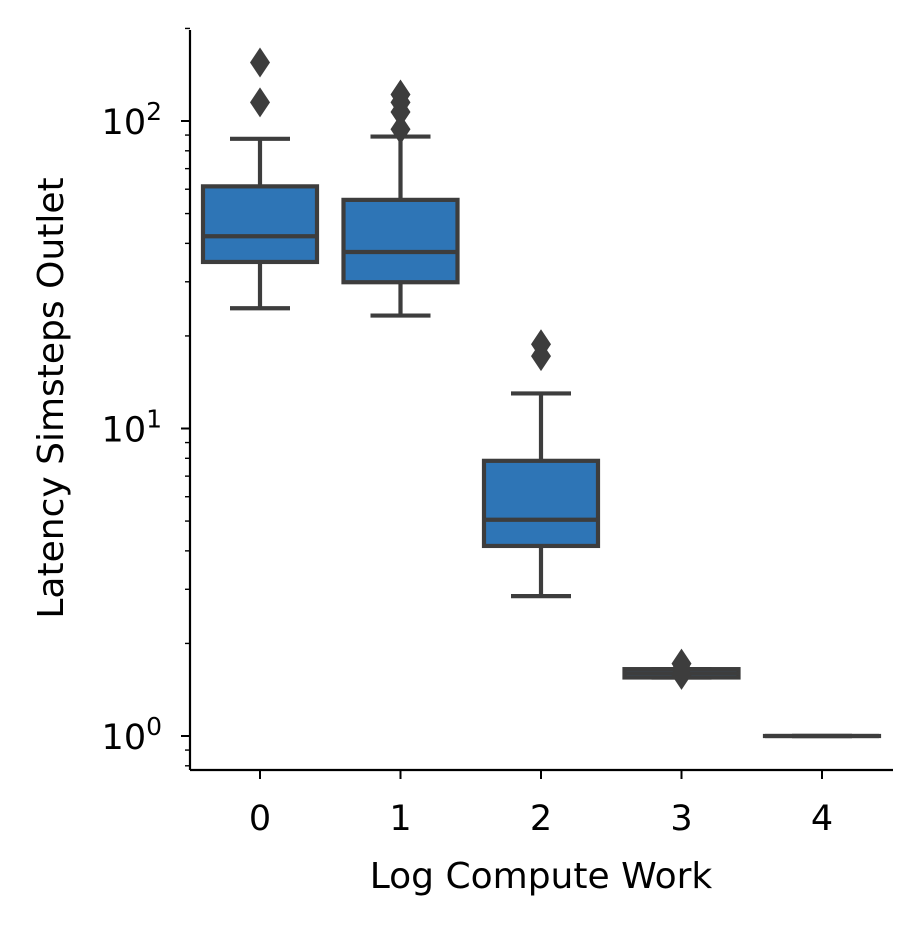 The width and height of the screenshot is (922, 929). What do you see at coordinates (822, 819) in the screenshot?
I see `x-tick-label: 4` at bounding box center [822, 819].